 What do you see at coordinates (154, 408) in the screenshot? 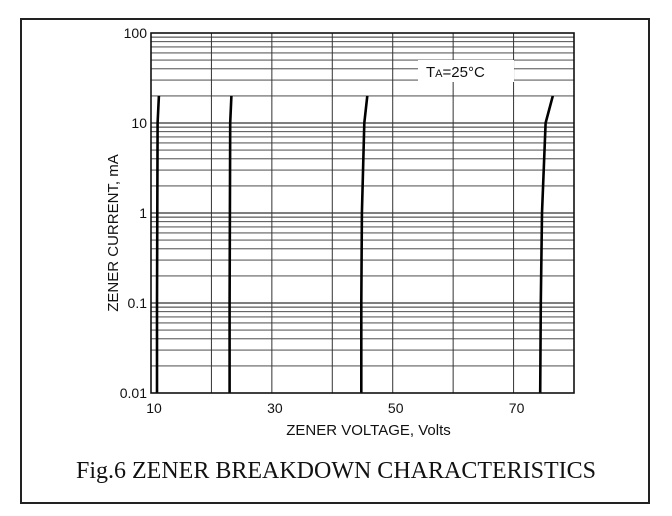
I see `x-tick-label: 10` at bounding box center [154, 408].